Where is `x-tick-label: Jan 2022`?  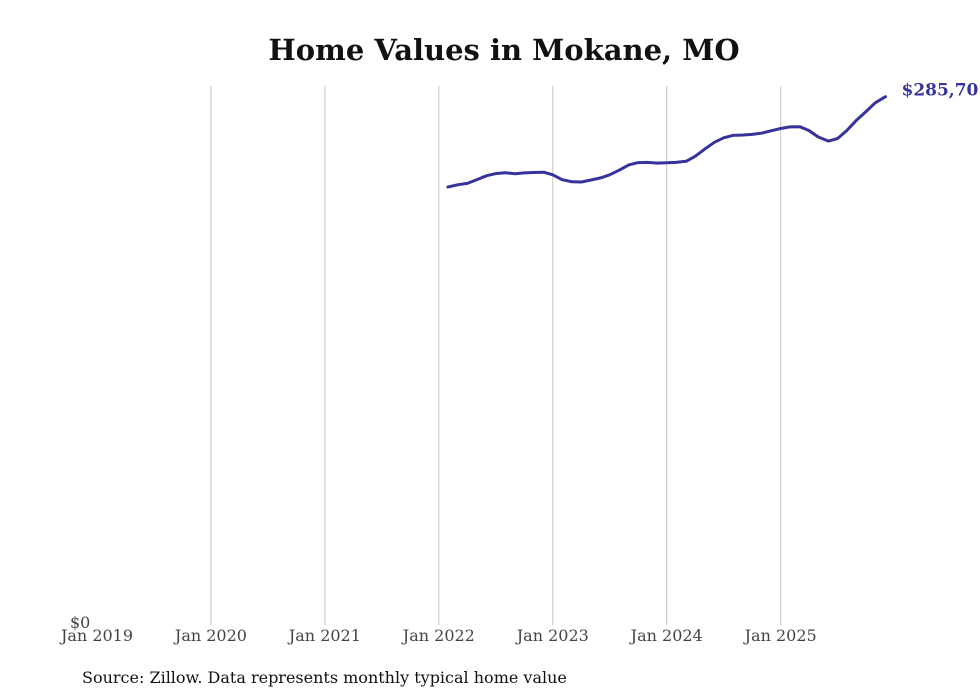 x-tick-label: Jan 2022 is located at coordinates (438, 635).